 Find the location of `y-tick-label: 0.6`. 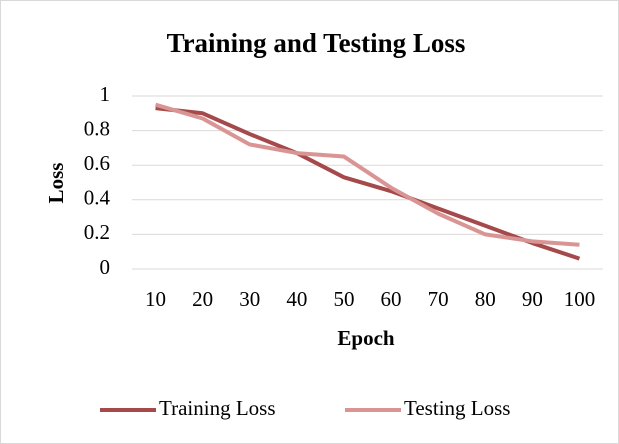

y-tick-label: 0.6 is located at coordinates (97, 163).